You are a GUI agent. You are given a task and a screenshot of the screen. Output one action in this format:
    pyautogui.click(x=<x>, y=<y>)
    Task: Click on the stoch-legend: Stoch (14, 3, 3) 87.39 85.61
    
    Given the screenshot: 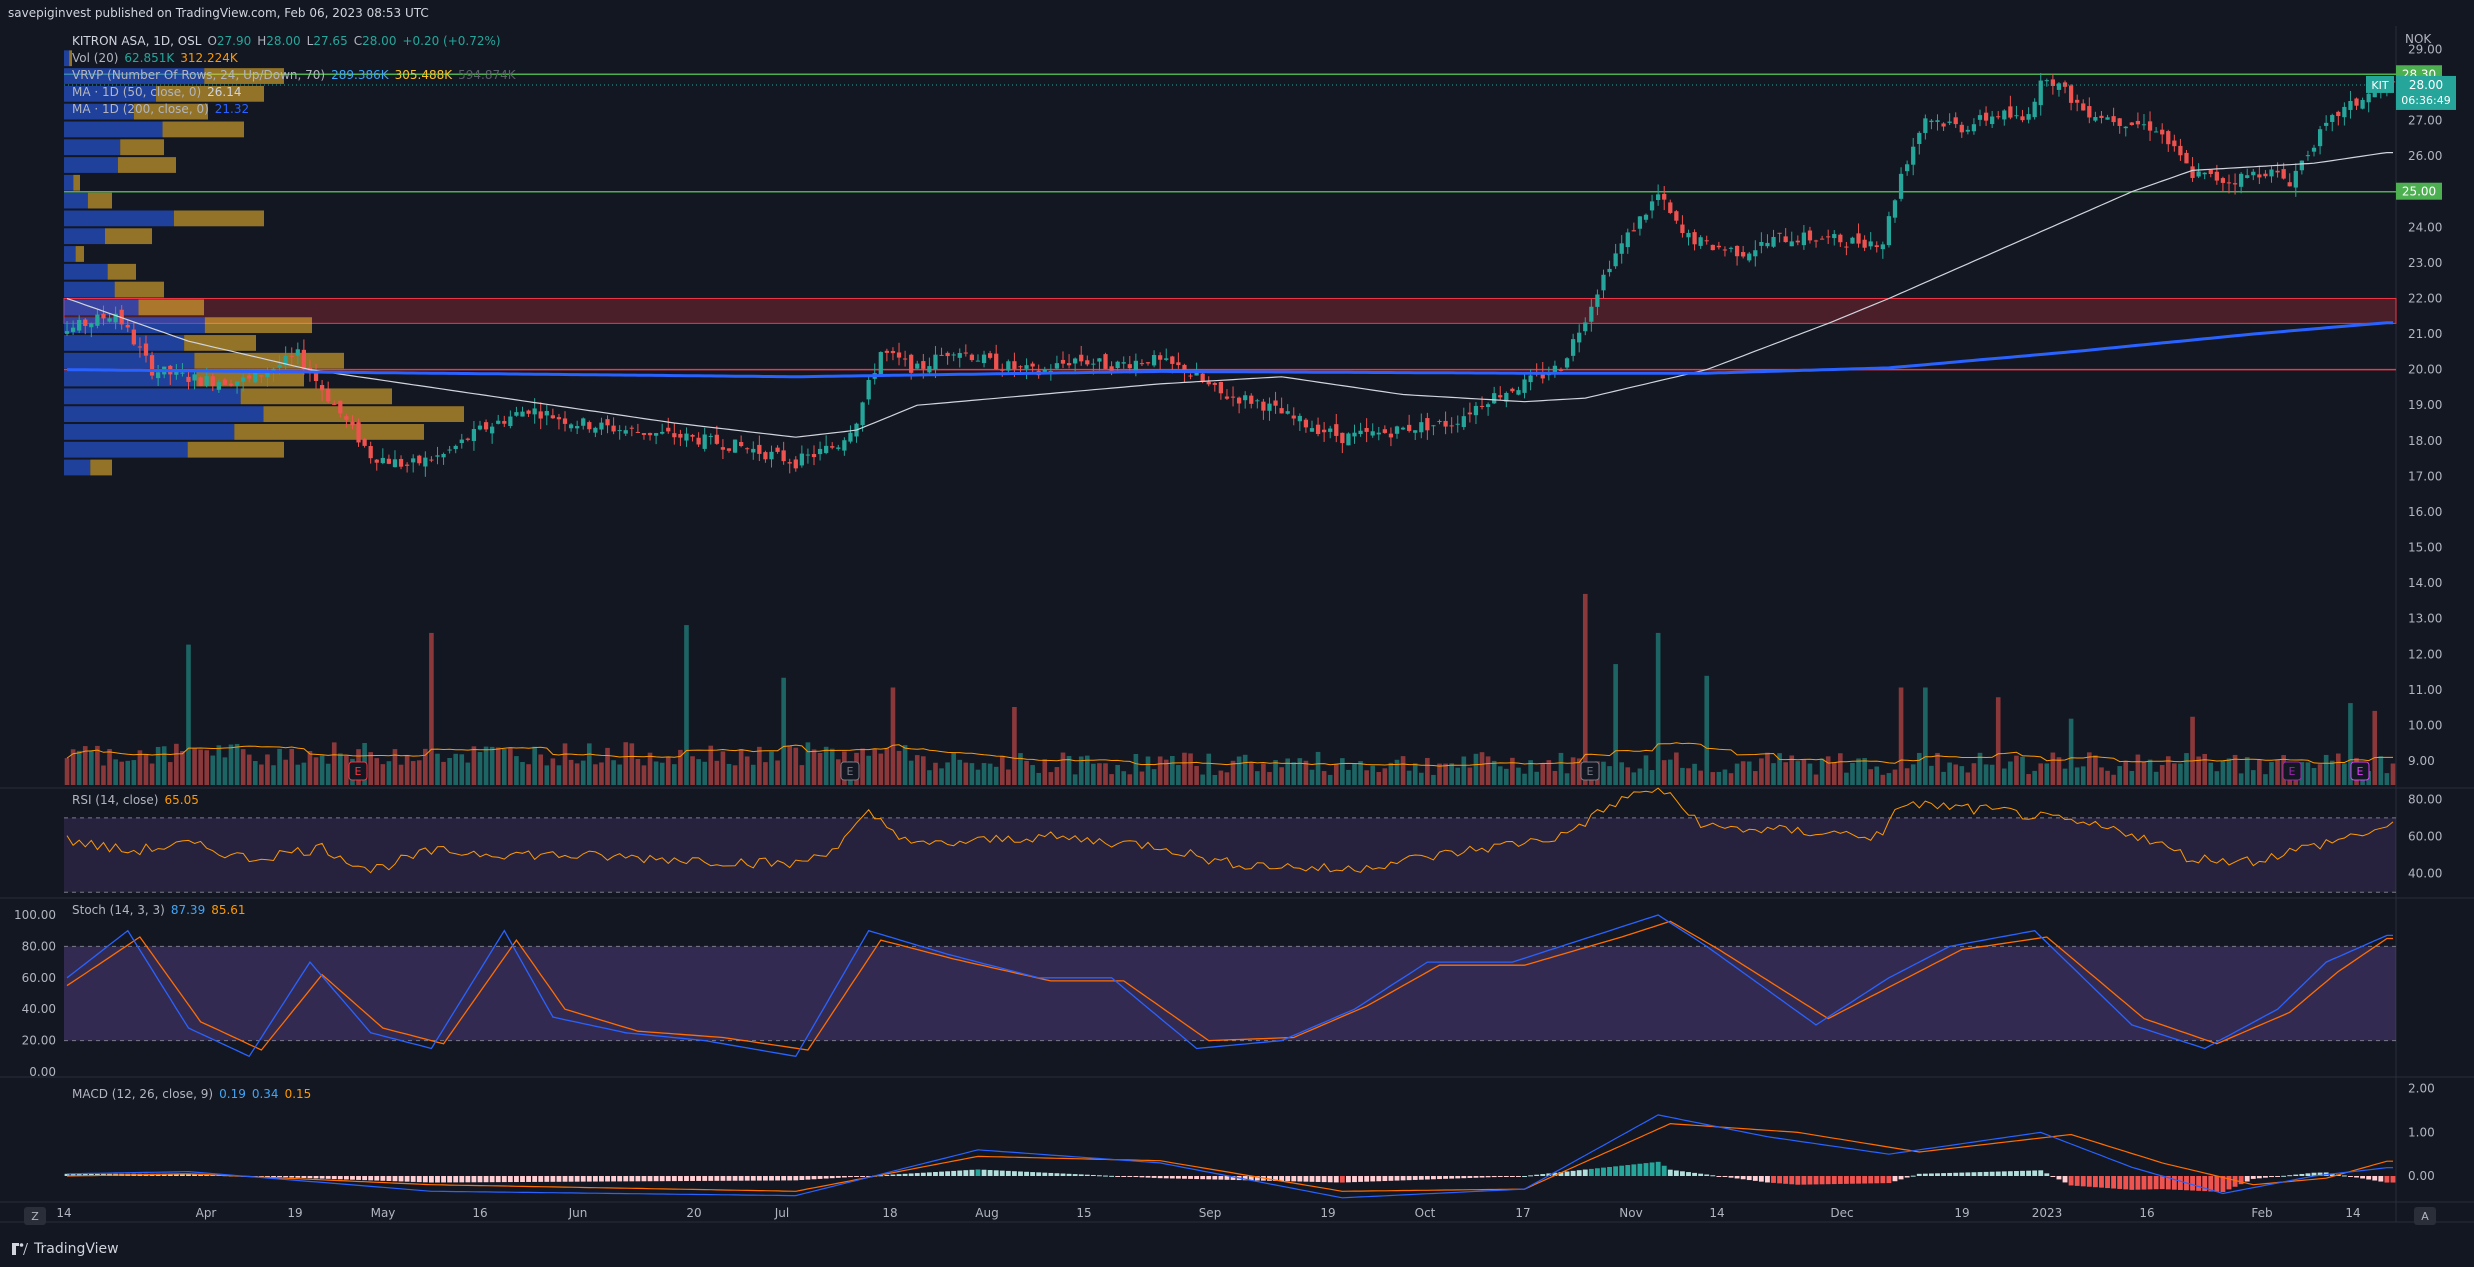 What is the action you would take?
    pyautogui.click(x=159, y=910)
    